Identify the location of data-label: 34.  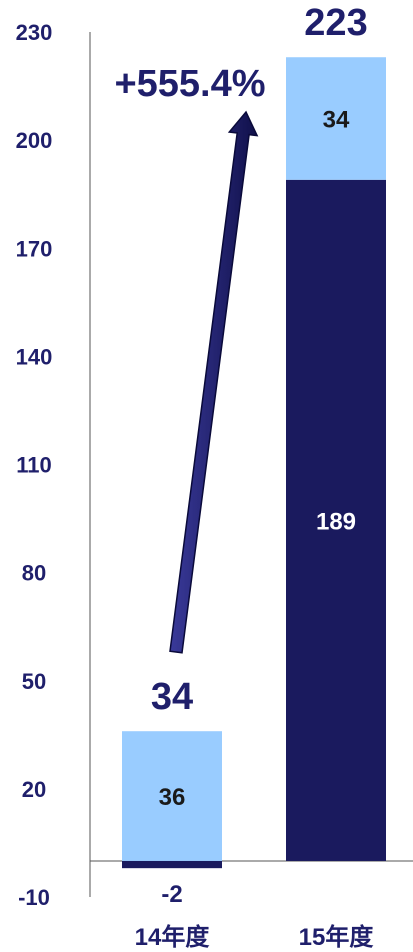
(336, 120).